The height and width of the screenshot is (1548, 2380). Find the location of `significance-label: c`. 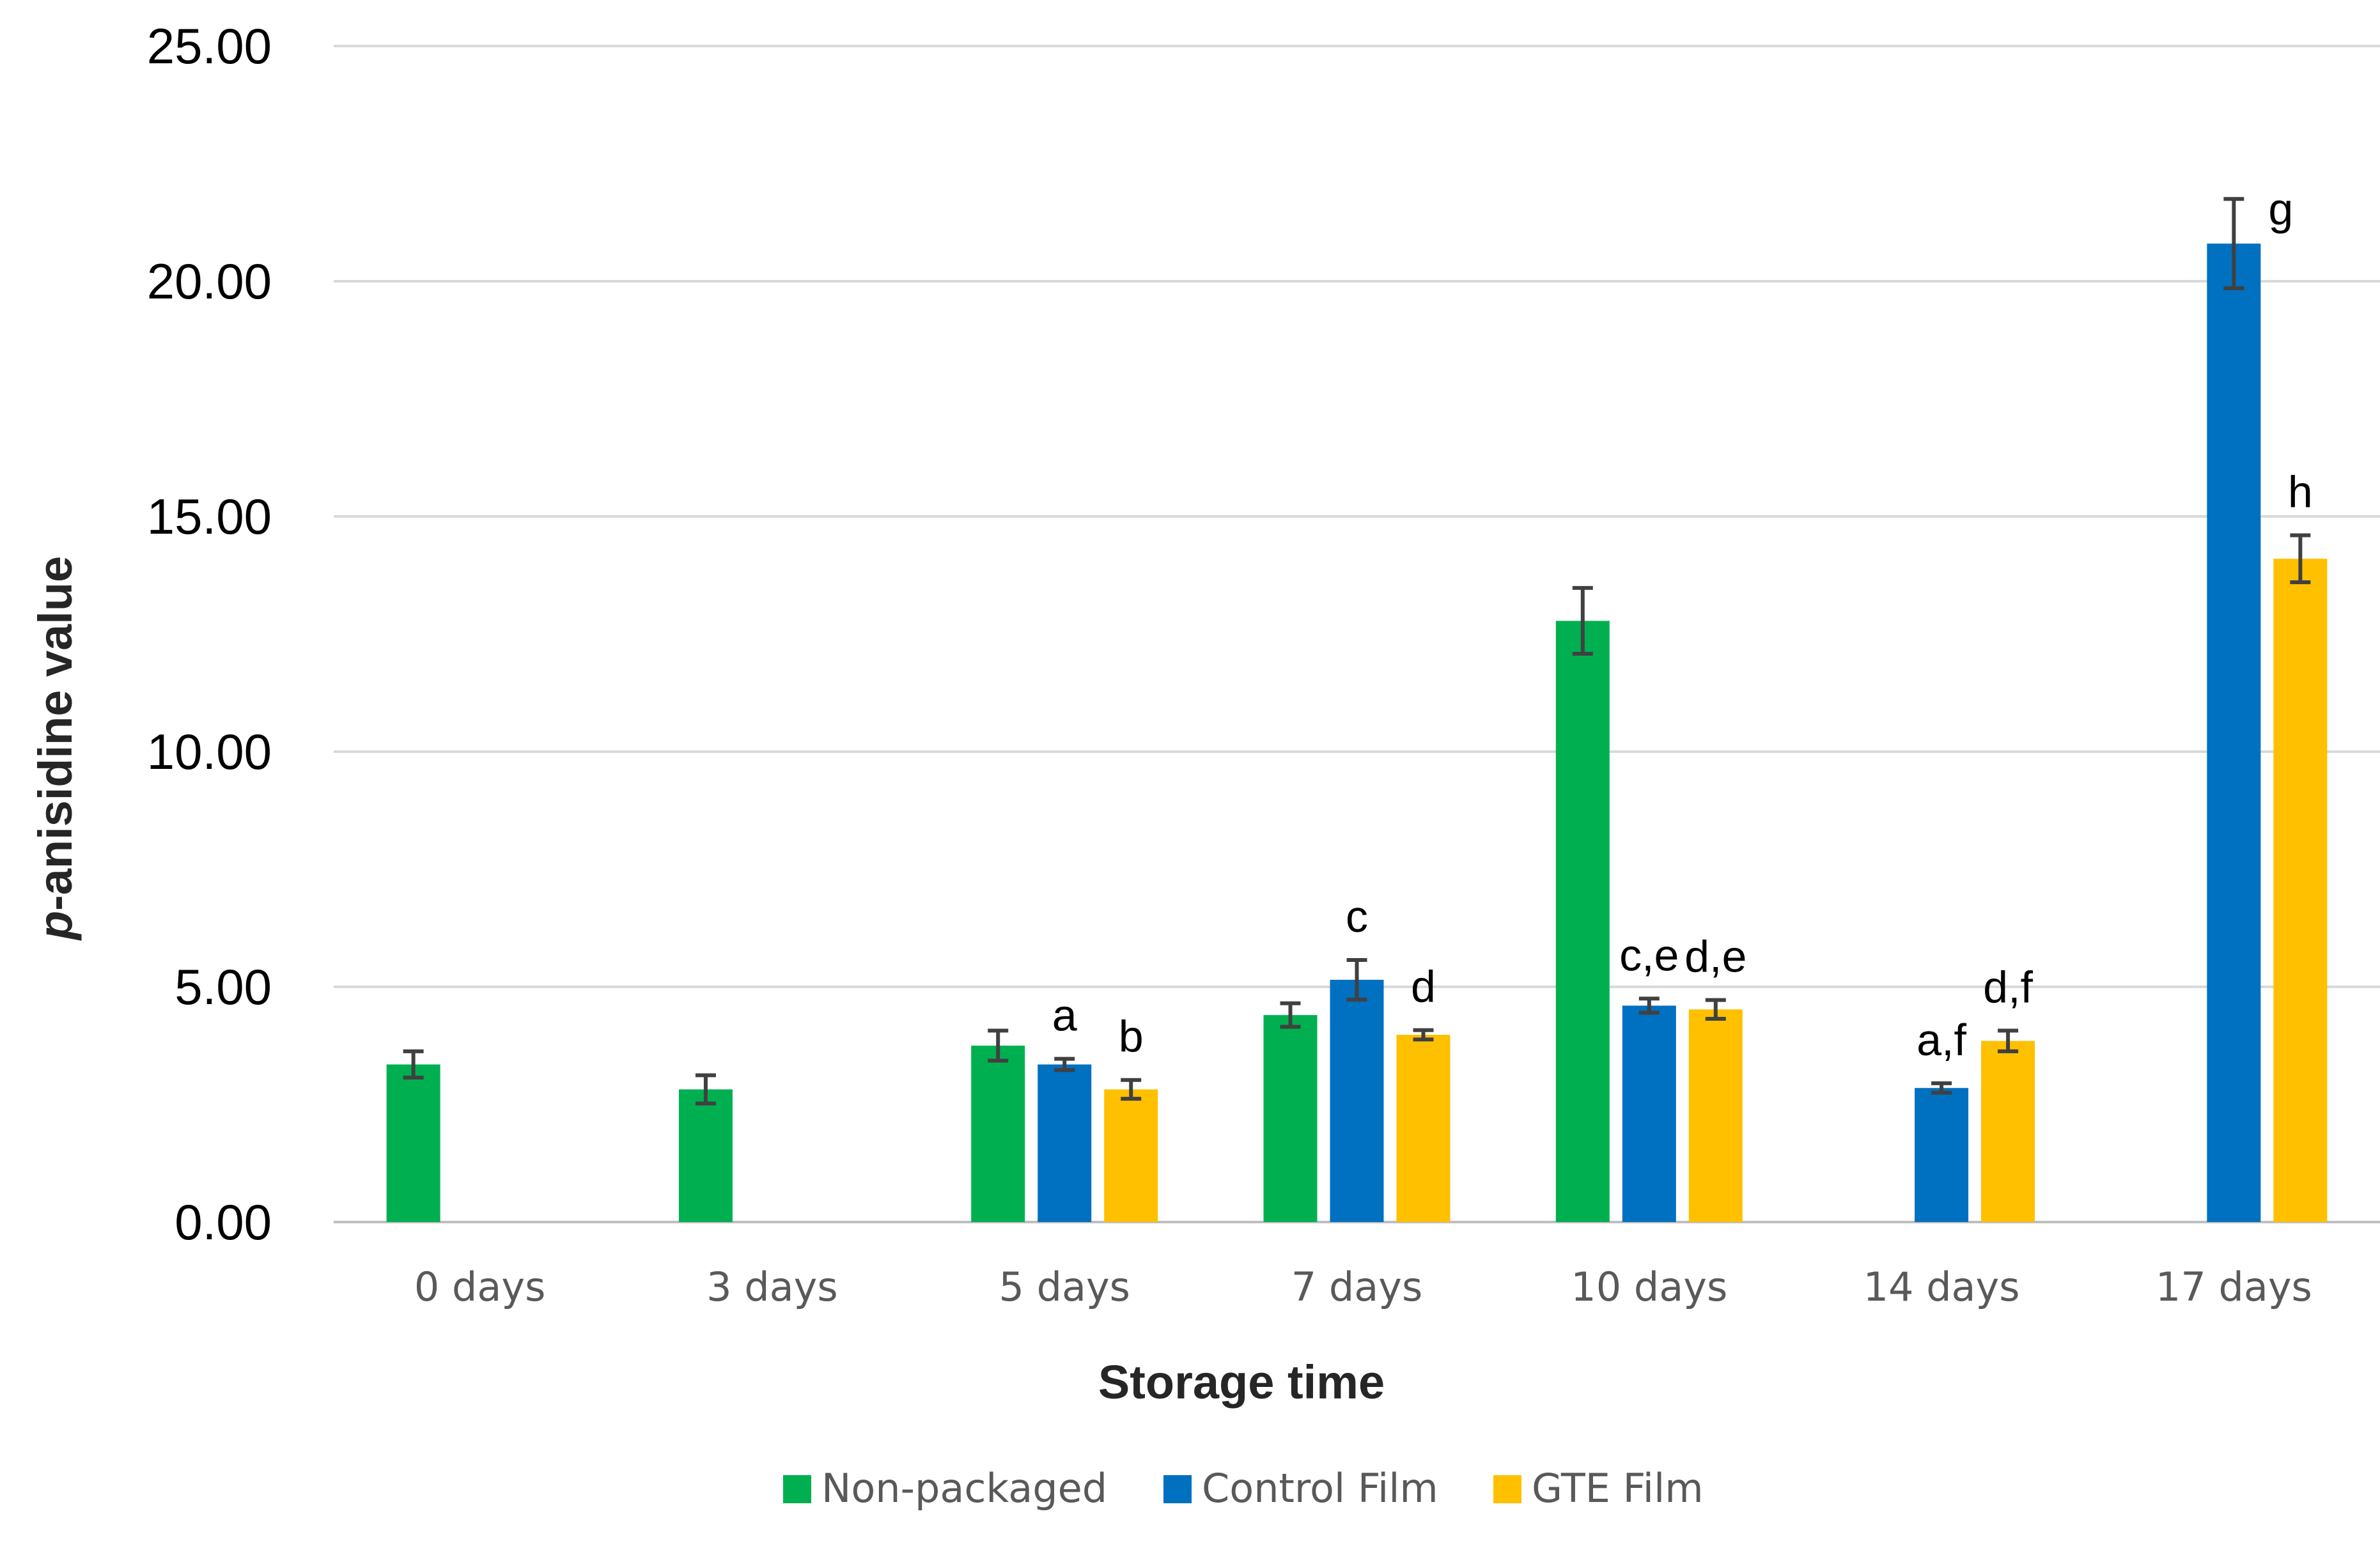

significance-label: c is located at coordinates (1357, 916).